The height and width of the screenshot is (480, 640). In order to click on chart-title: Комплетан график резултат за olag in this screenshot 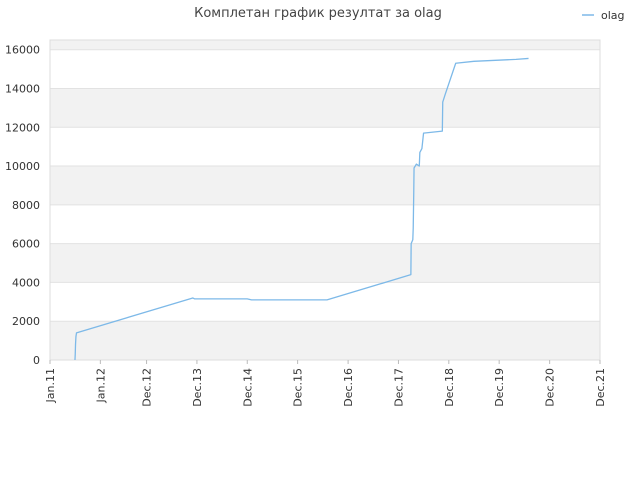, I will do `click(318, 13)`.